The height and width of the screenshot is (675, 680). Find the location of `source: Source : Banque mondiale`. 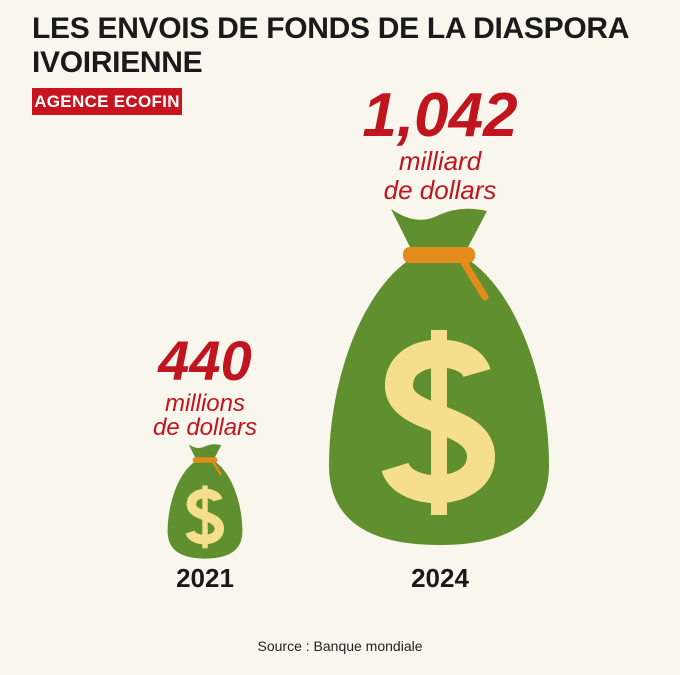

source: Source : Banque mondiale is located at coordinates (340, 646).